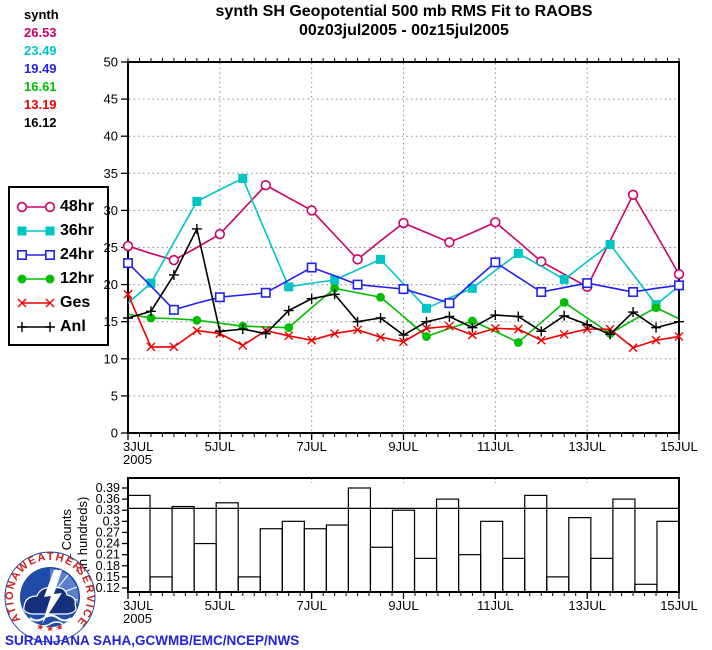  I want to click on y-tick-label: 10, so click(111, 358).